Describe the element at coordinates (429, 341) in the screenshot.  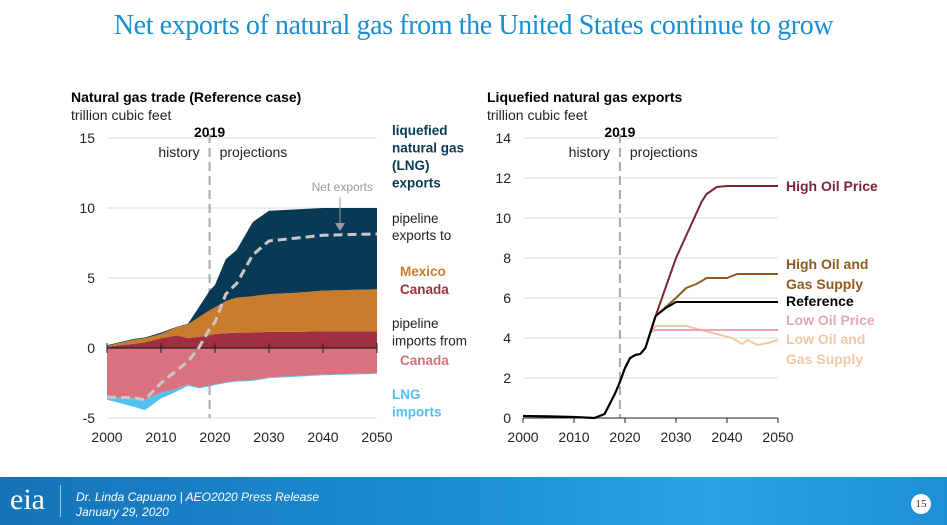
I see `legend-pipeline-imports: imports from` at that location.